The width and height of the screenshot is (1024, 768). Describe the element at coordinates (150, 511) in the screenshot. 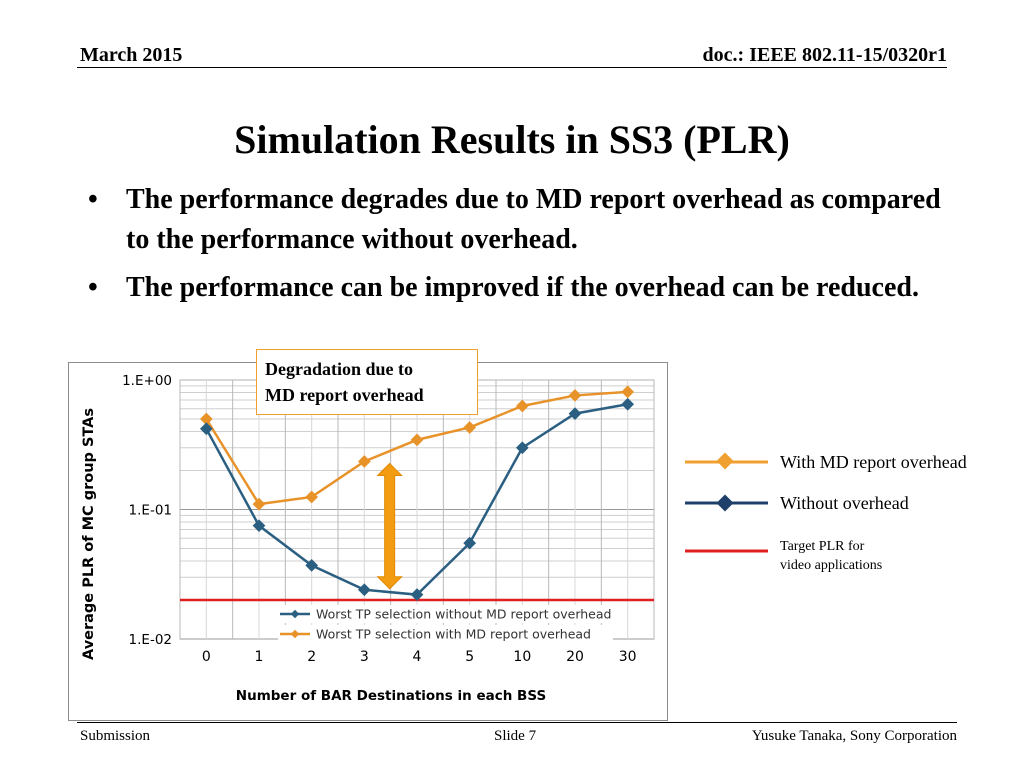

I see `y-tick-label: 1.E-01` at that location.